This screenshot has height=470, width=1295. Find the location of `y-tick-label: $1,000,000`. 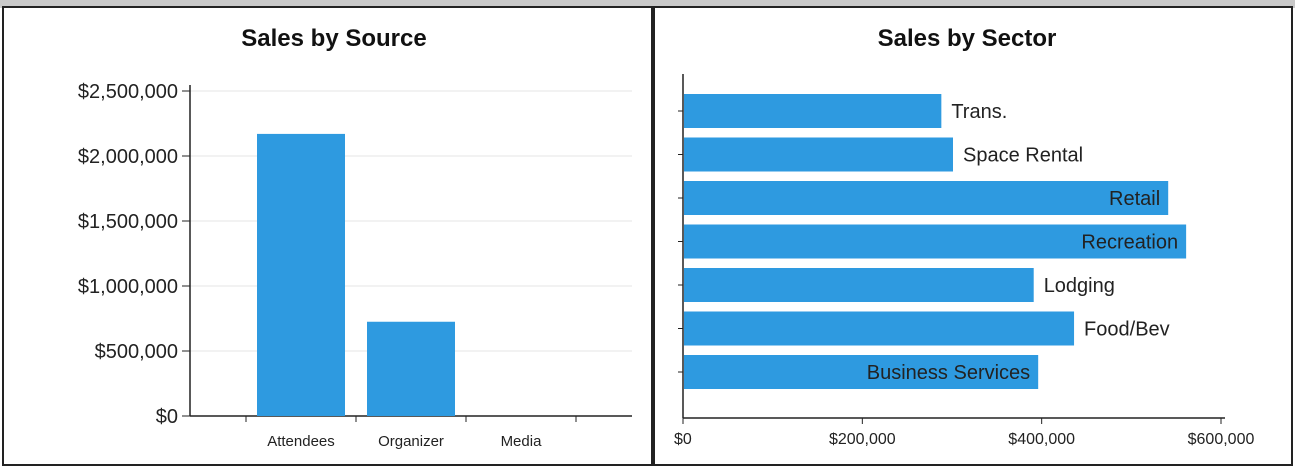

y-tick-label: $1,000,000 is located at coordinates (128, 287).